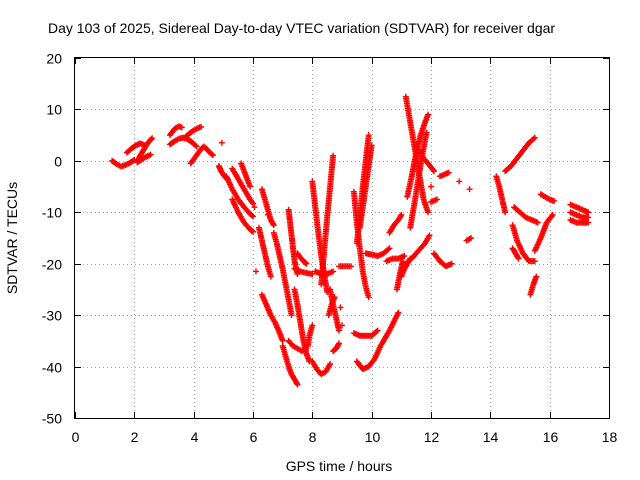  I want to click on y-tick-label: 0, so click(58, 162).